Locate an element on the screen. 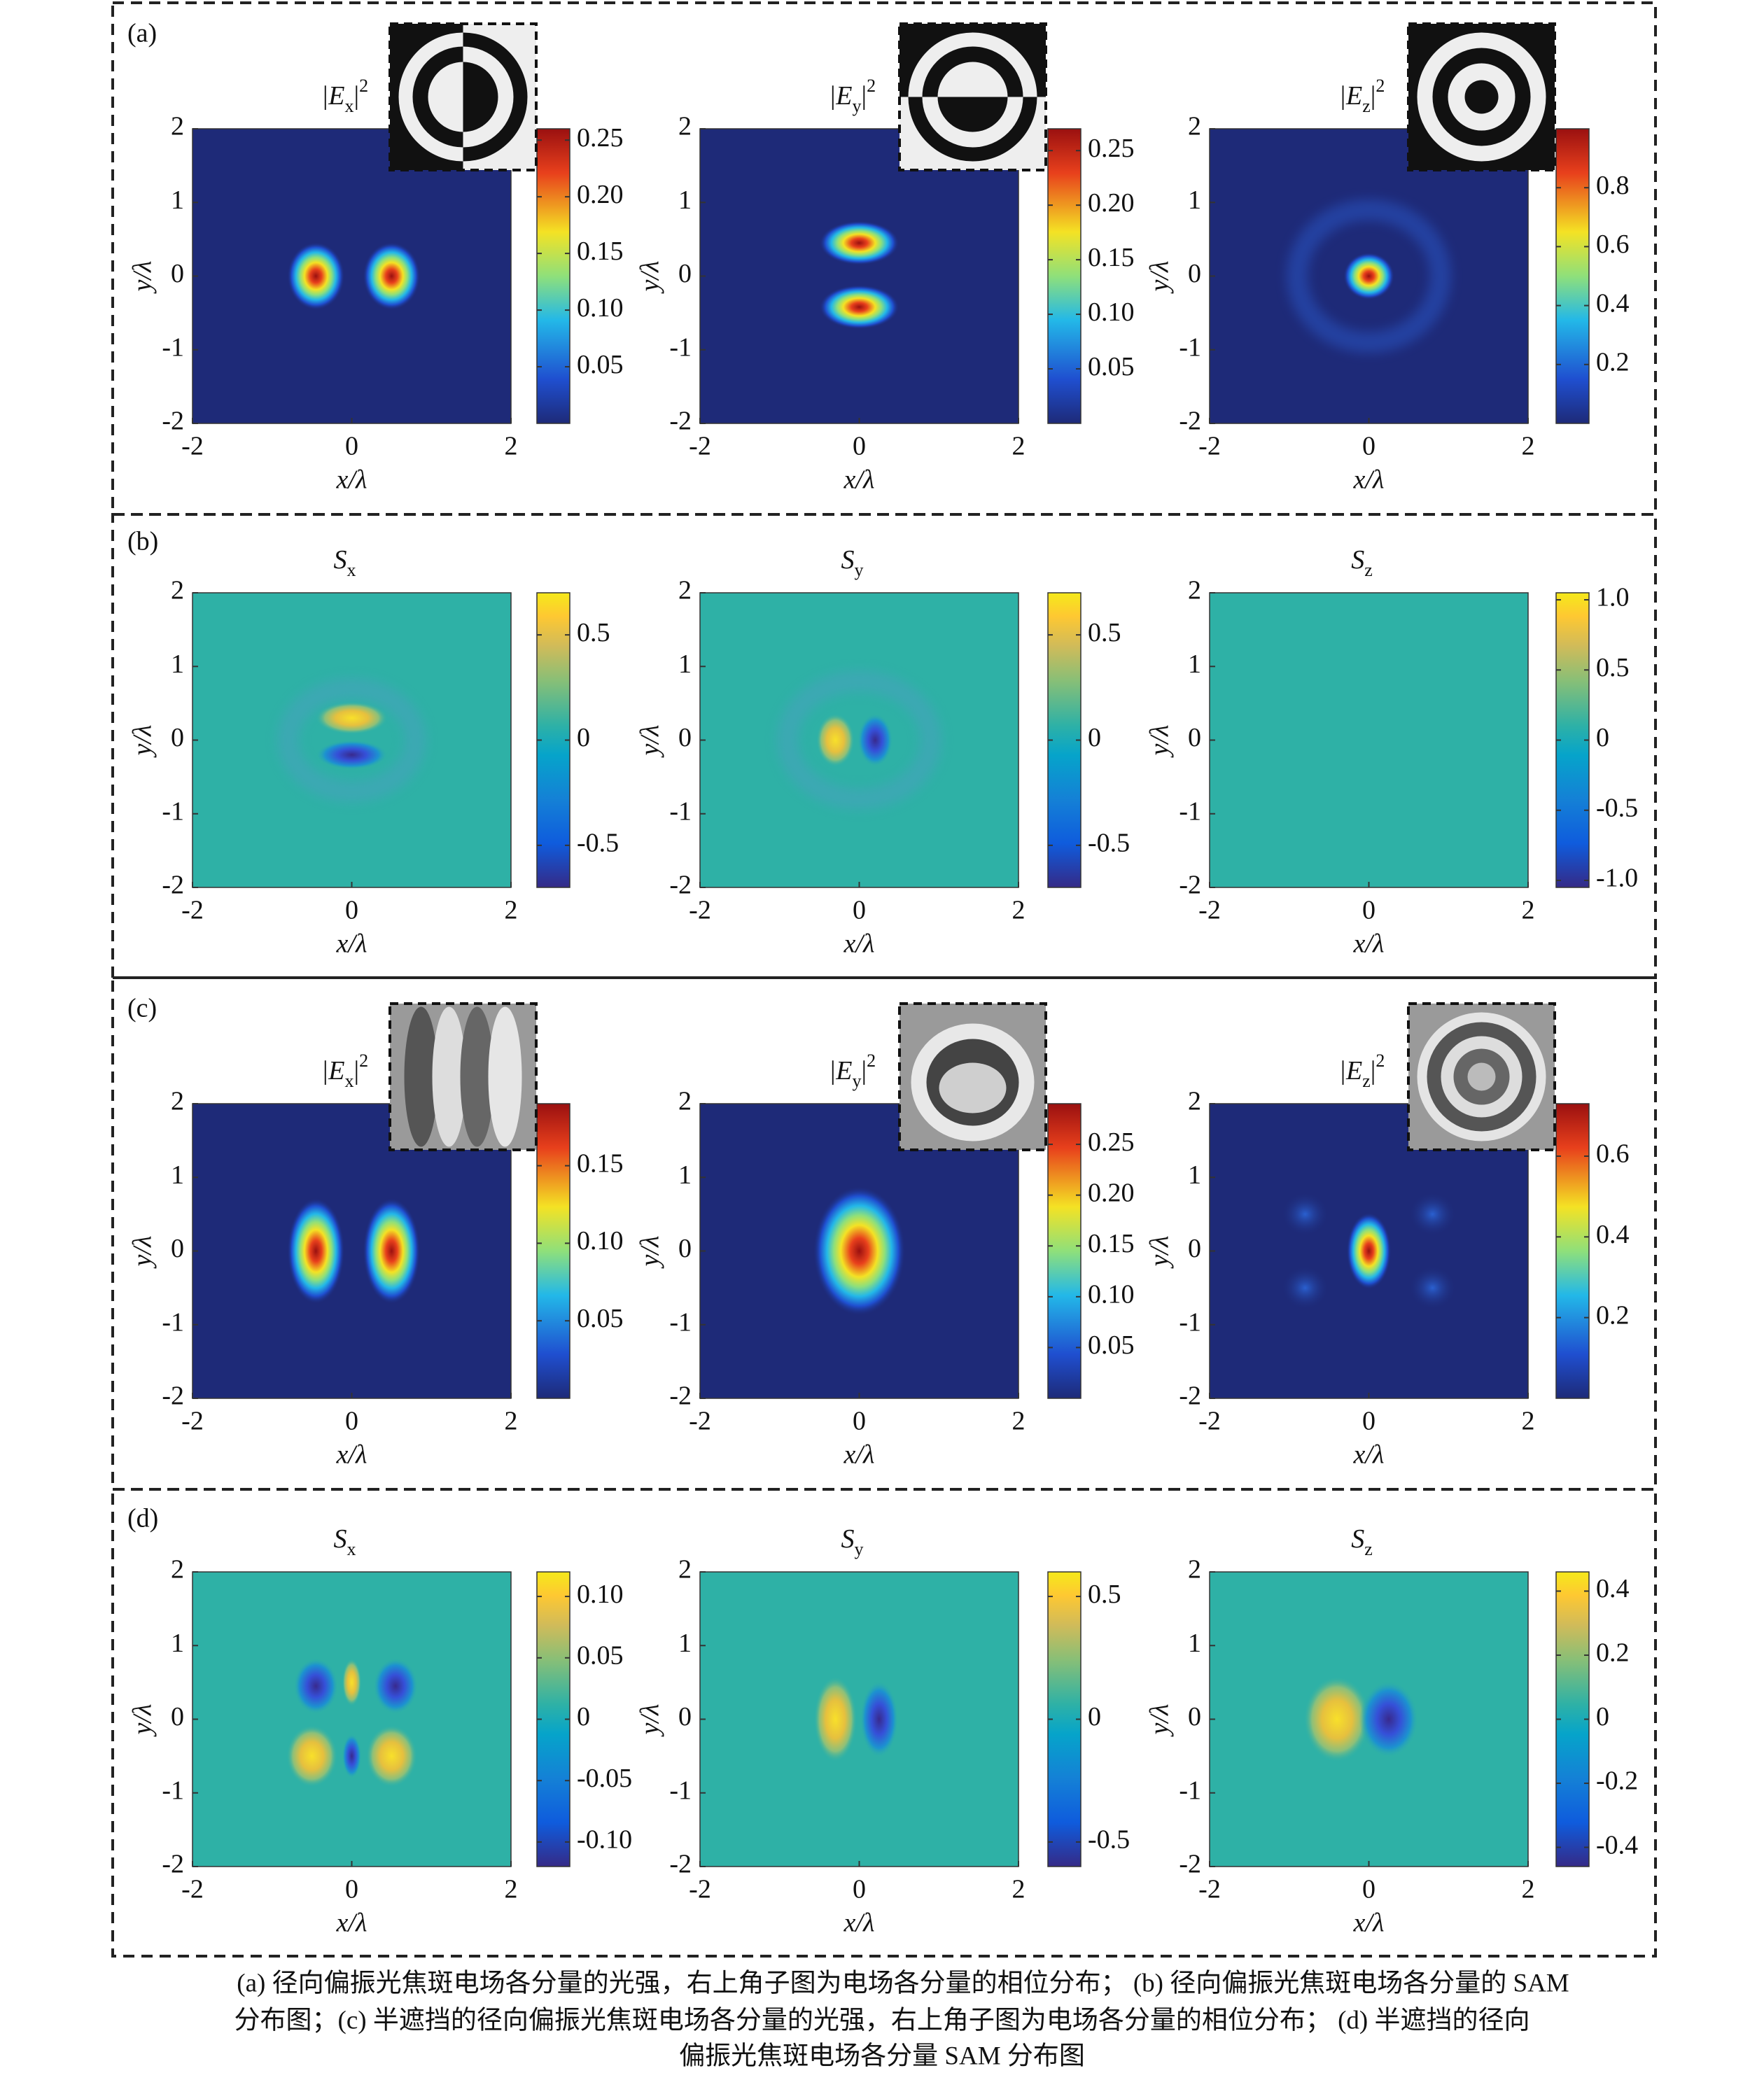  colorbar-tick-label: 0.2 is located at coordinates (1613, 1315).